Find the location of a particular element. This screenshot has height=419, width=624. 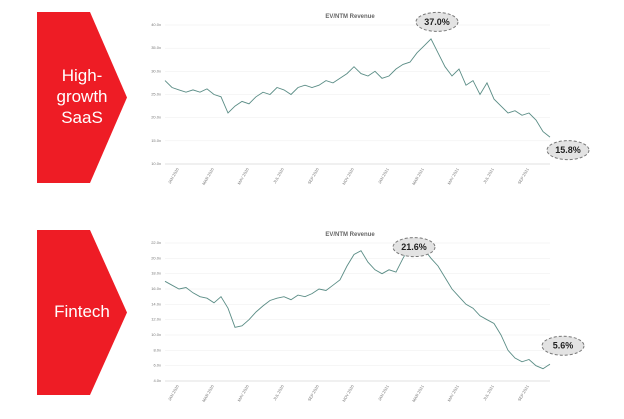

y-tick-label: 8.0x is located at coordinates (157, 349).